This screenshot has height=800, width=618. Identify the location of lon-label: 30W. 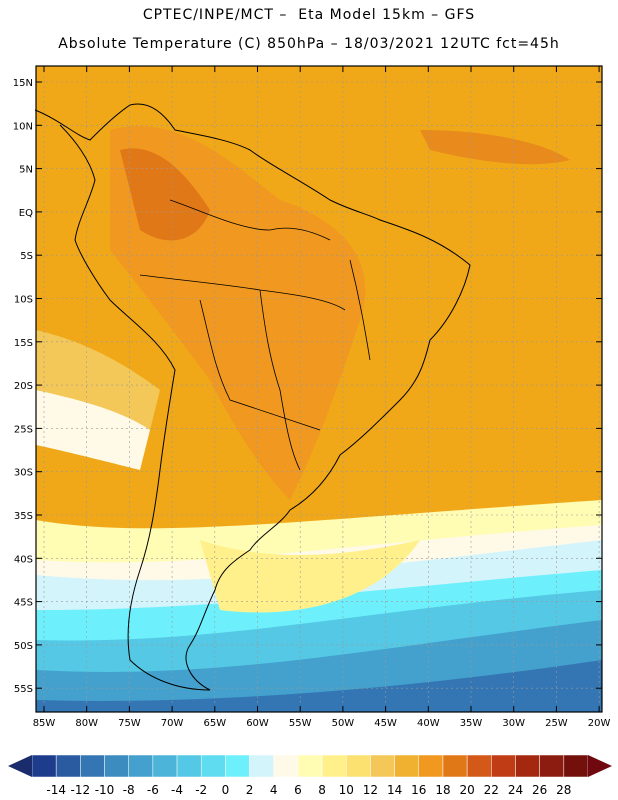
(513, 723).